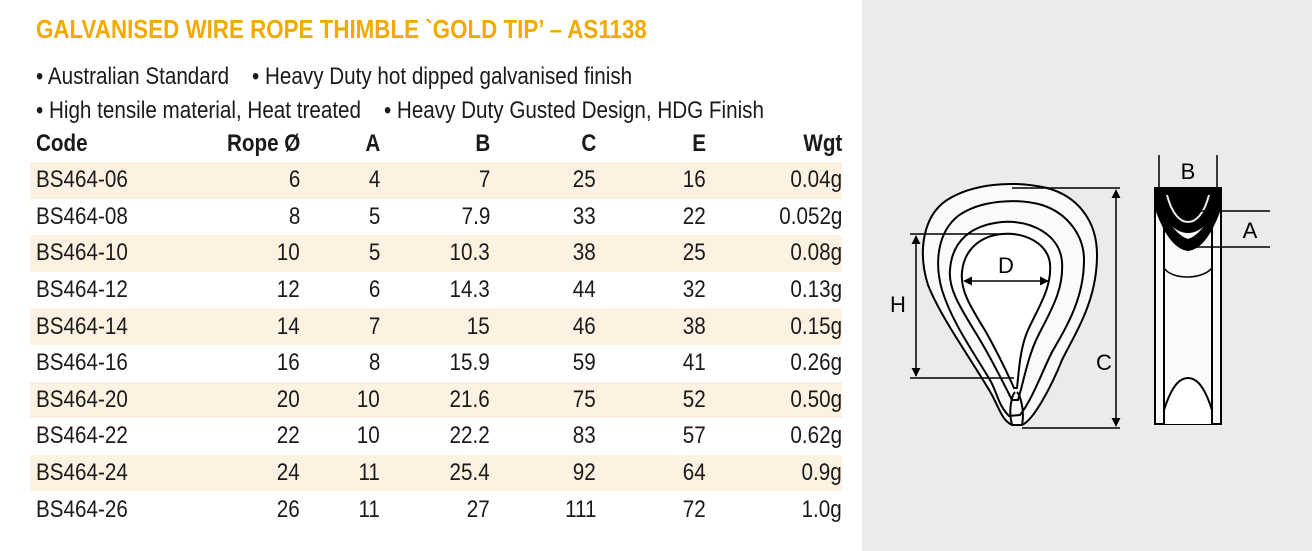  I want to click on cell-a: 4, so click(340, 180).